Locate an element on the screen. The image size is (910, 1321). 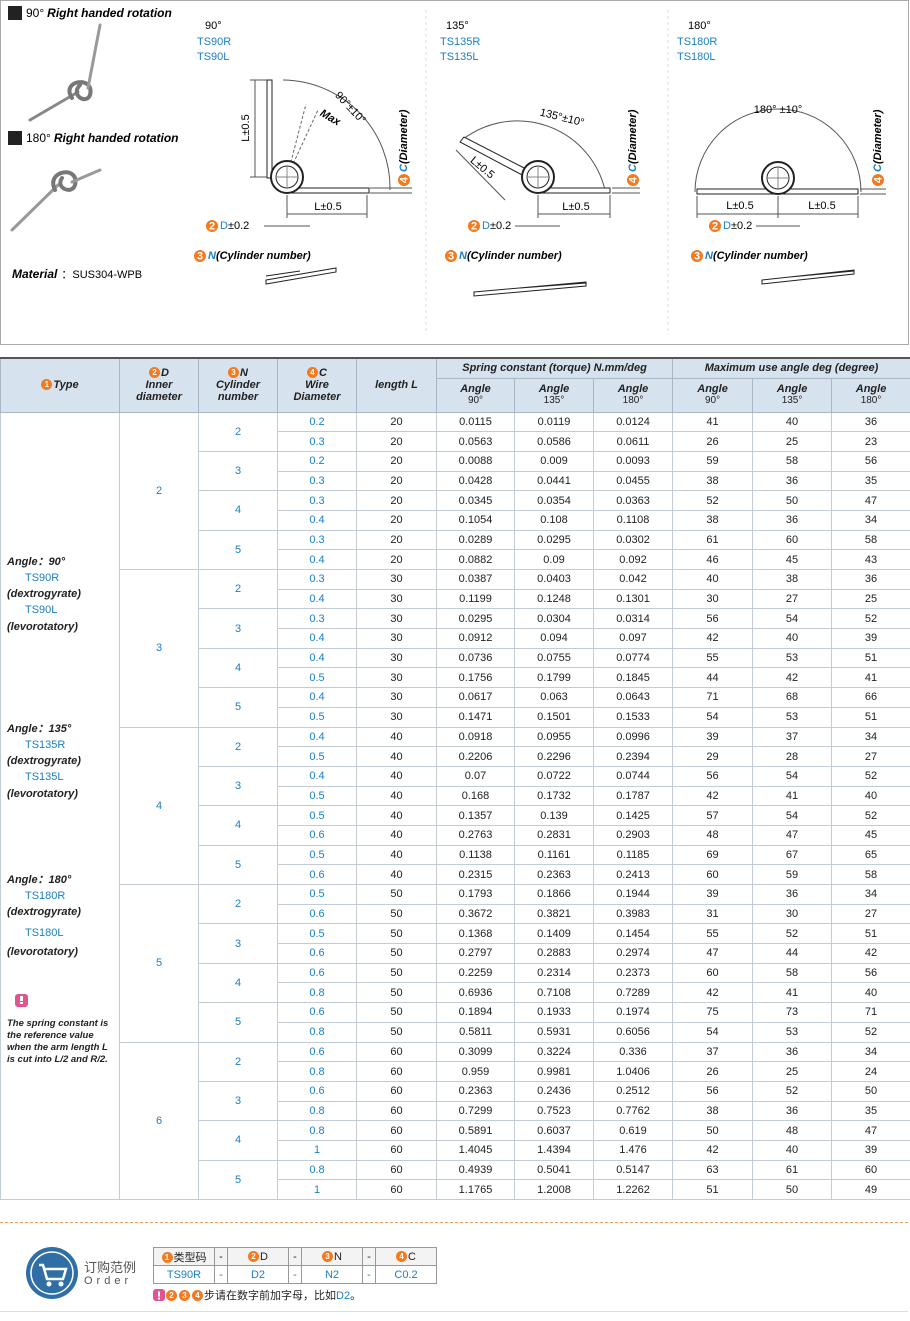
value-cell: 28 is located at coordinates (792, 756).